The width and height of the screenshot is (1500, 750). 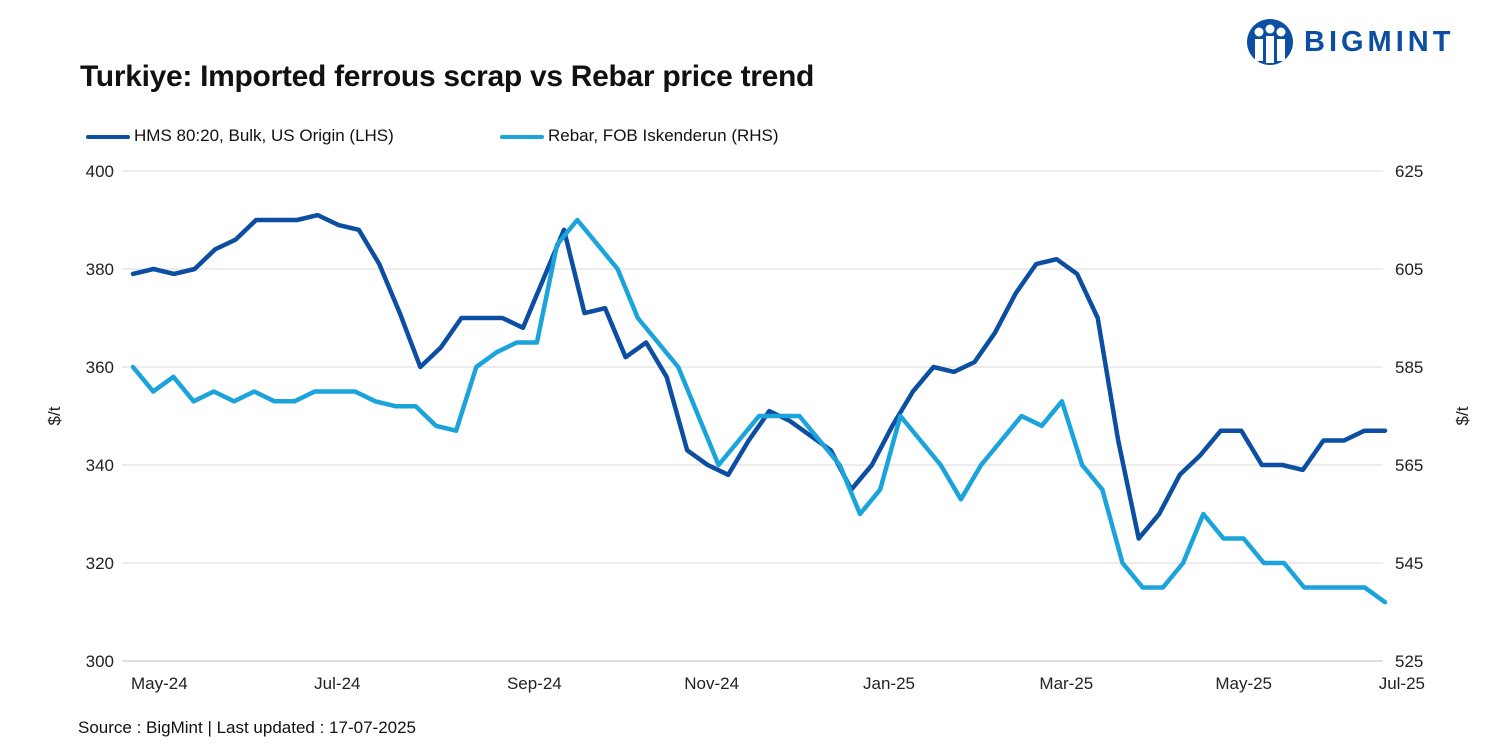 What do you see at coordinates (1409, 416) in the screenshot?
I see `y-axis-right: 525 545 565 585 605 625` at bounding box center [1409, 416].